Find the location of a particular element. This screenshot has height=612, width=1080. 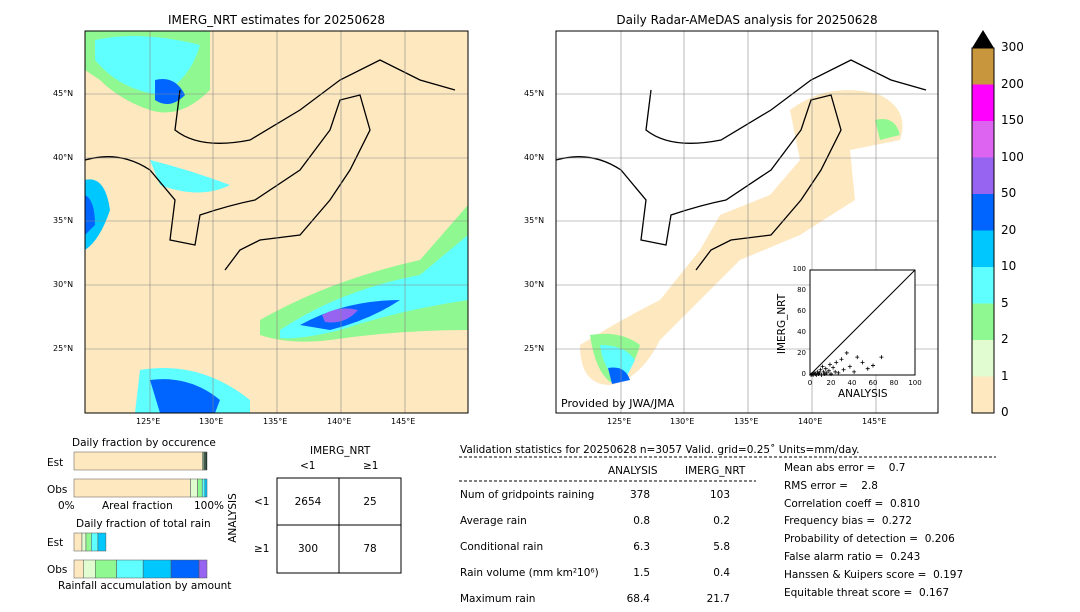

credit-text: Provided by JWA/JMA is located at coordinates (618, 403).